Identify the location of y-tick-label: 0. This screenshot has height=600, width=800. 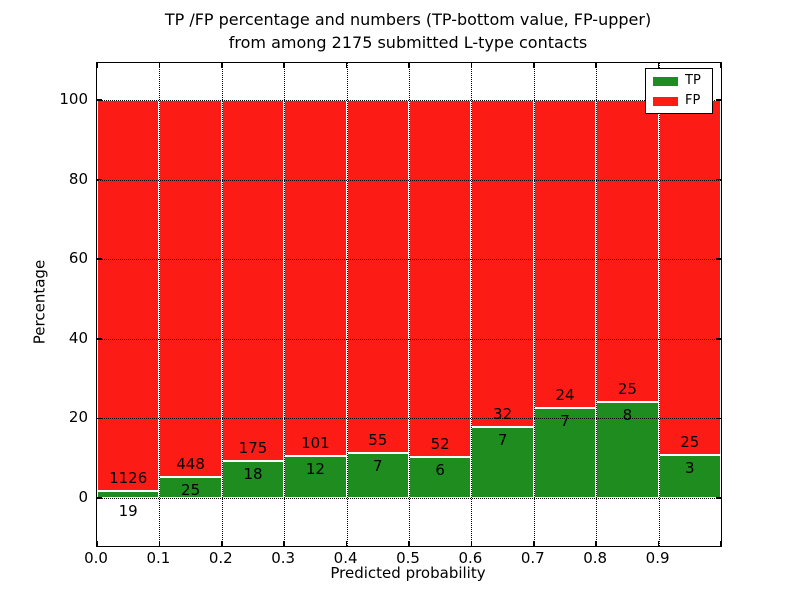
(83, 497).